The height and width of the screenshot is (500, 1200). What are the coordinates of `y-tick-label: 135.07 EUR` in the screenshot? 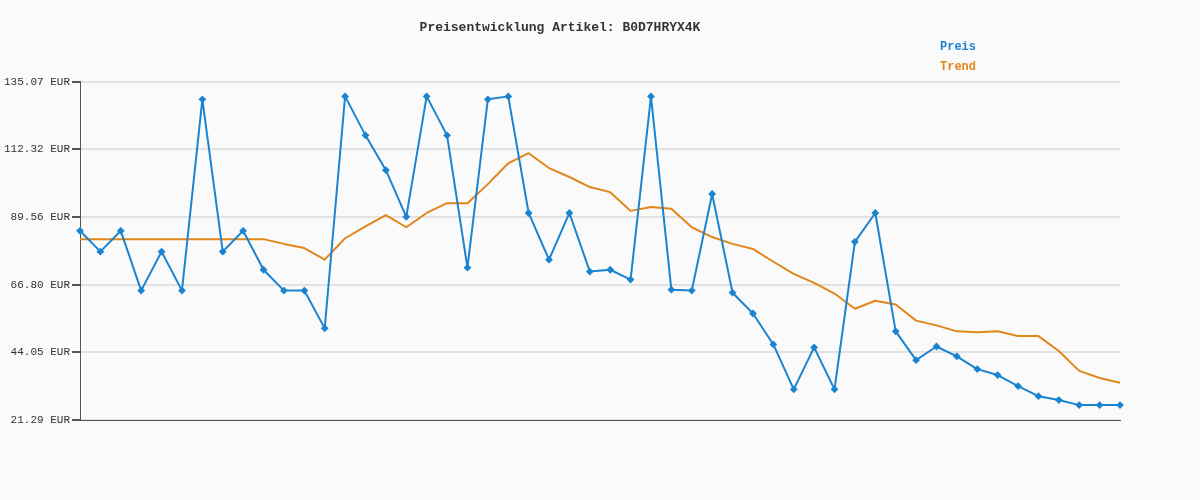 It's located at (37, 81).